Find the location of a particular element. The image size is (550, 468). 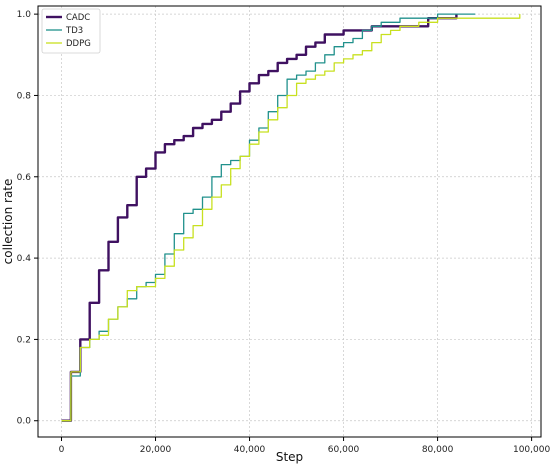

y-tick-label: 0.0 is located at coordinates (24, 422).